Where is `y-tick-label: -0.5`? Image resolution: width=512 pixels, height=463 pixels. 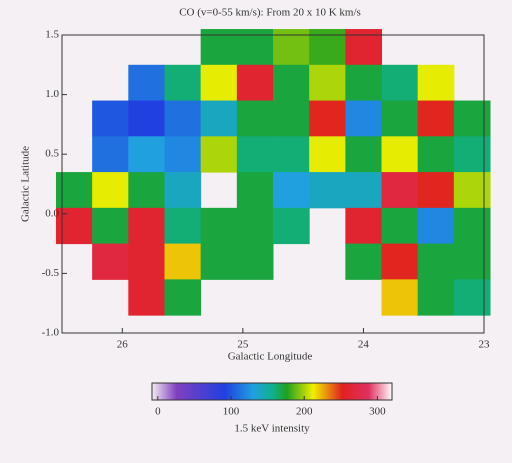 y-tick-label: -0.5 is located at coordinates (51, 273).